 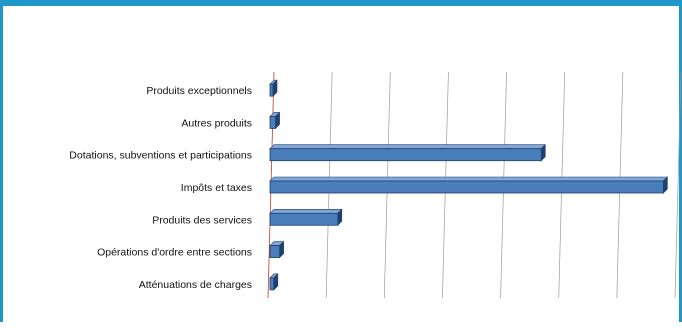 I want to click on category-label: Produits exceptionnels, so click(x=199, y=91).